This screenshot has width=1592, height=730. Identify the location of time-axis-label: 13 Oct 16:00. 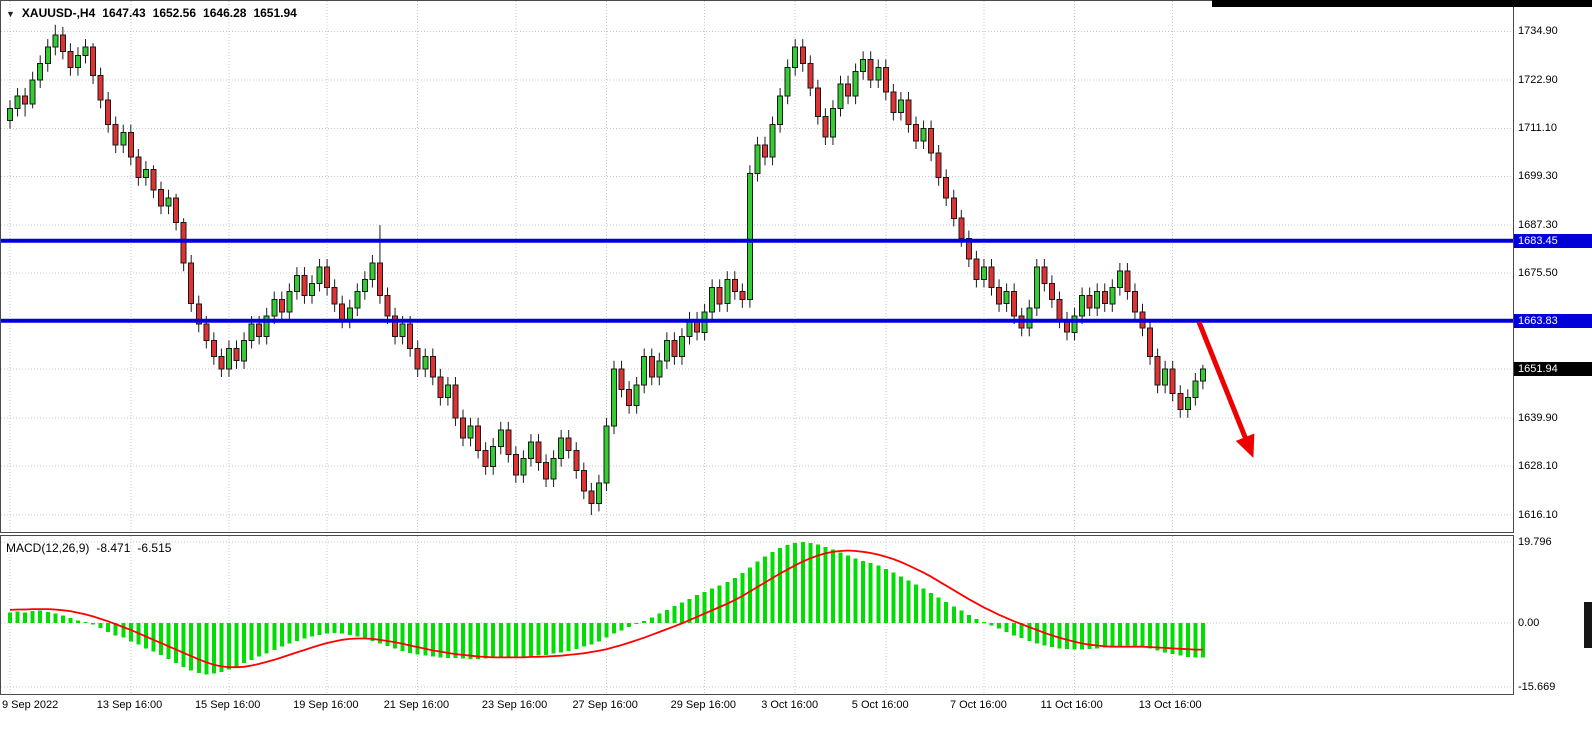
(1170, 705).